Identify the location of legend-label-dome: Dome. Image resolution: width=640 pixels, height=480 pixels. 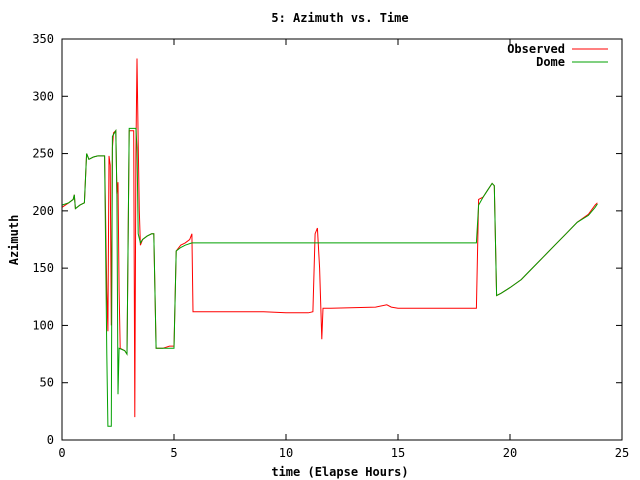
(550, 62).